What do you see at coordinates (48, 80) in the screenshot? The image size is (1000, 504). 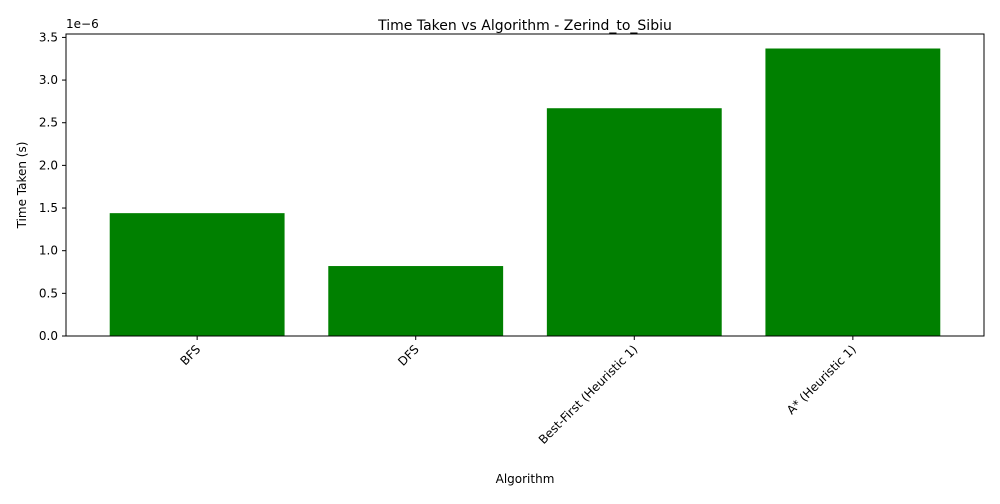 I see `y-tick-label: 3.0` at bounding box center [48, 80].